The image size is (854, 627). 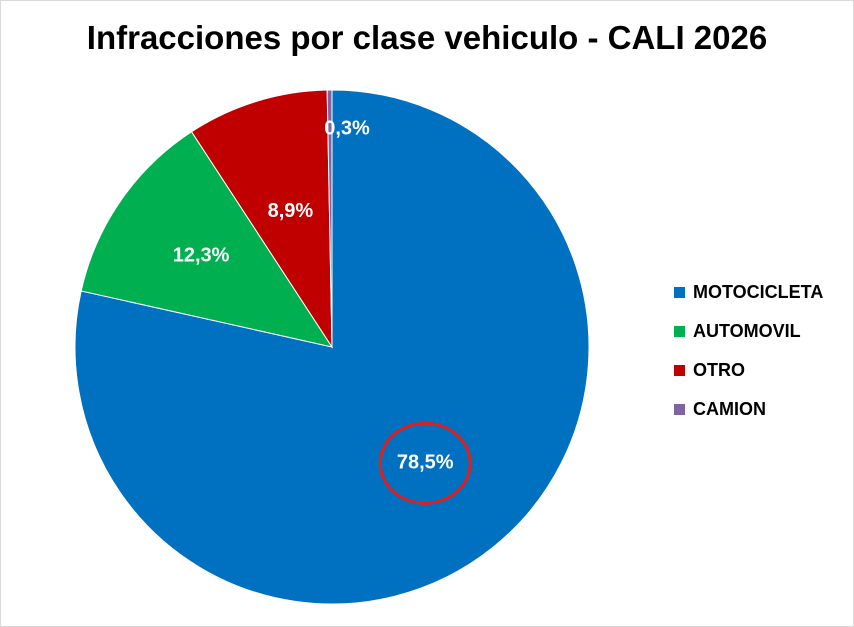 I want to click on legend-label: OTRO, so click(x=719, y=370).